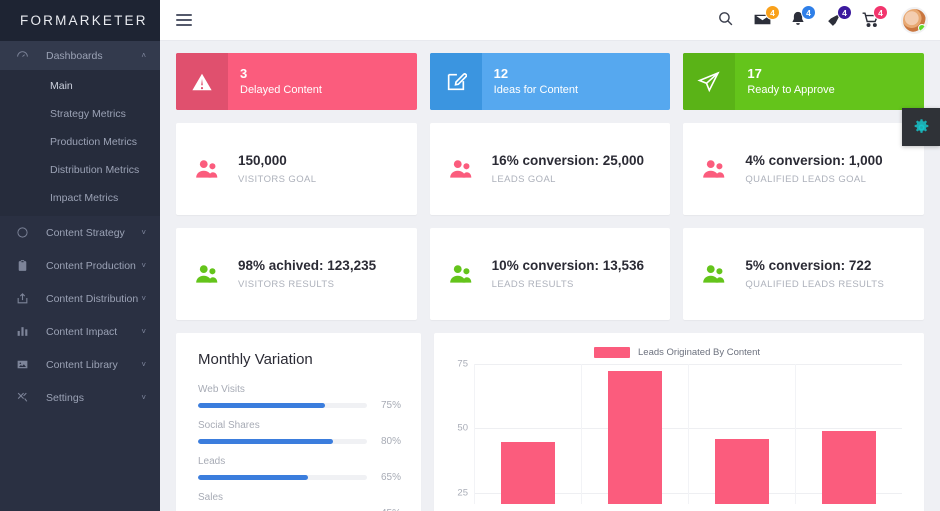  I want to click on stat-label: VISITORS RESULTS, so click(286, 284).